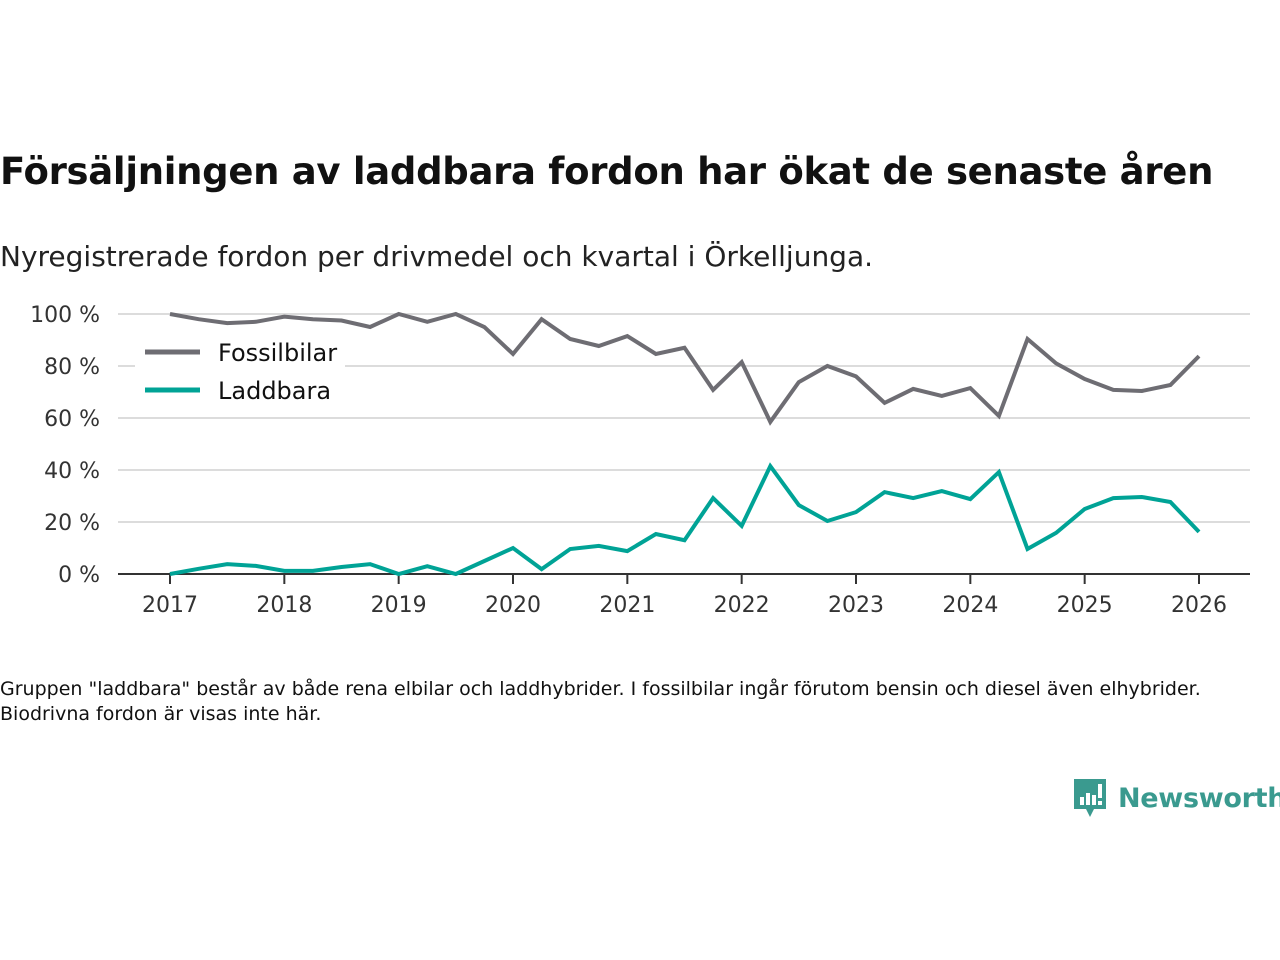 This screenshot has width=1280, height=960. I want to click on x-tick-label: 2017, so click(170, 605).